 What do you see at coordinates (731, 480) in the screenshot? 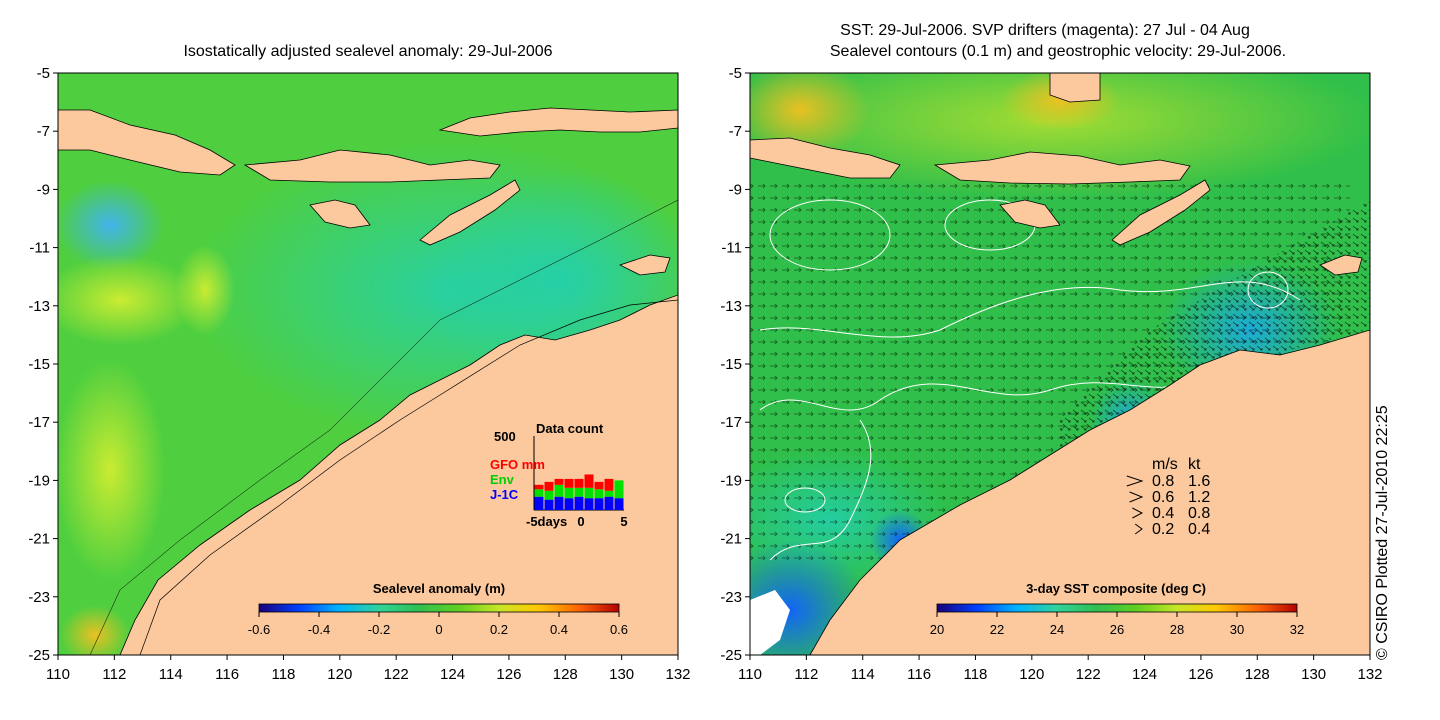
I see `right-y-tick-label: -19` at bounding box center [731, 480].